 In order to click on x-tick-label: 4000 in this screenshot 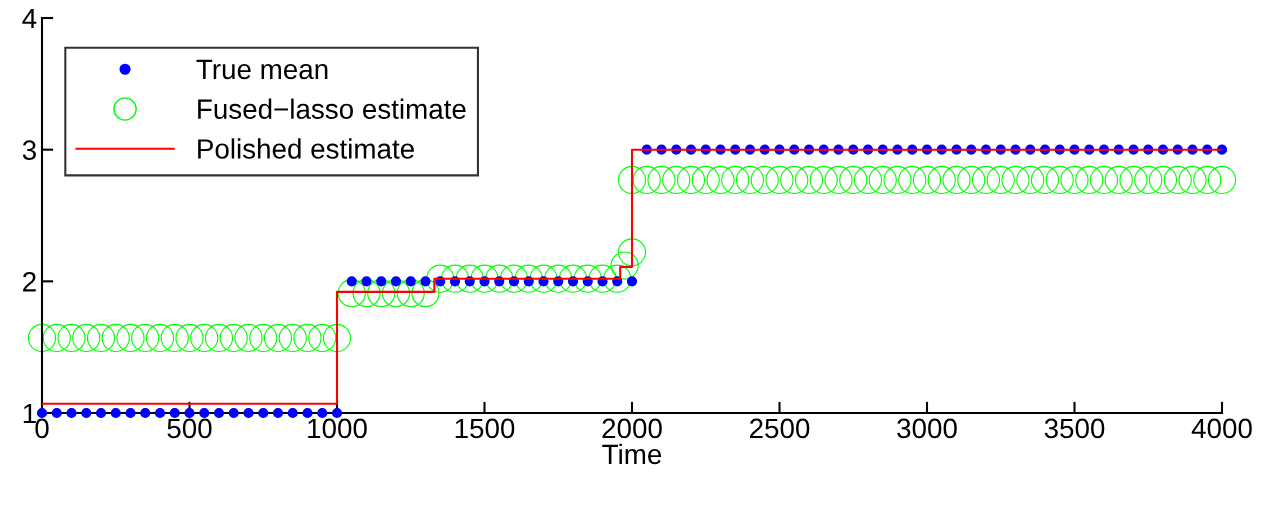, I will do `click(1221, 428)`.